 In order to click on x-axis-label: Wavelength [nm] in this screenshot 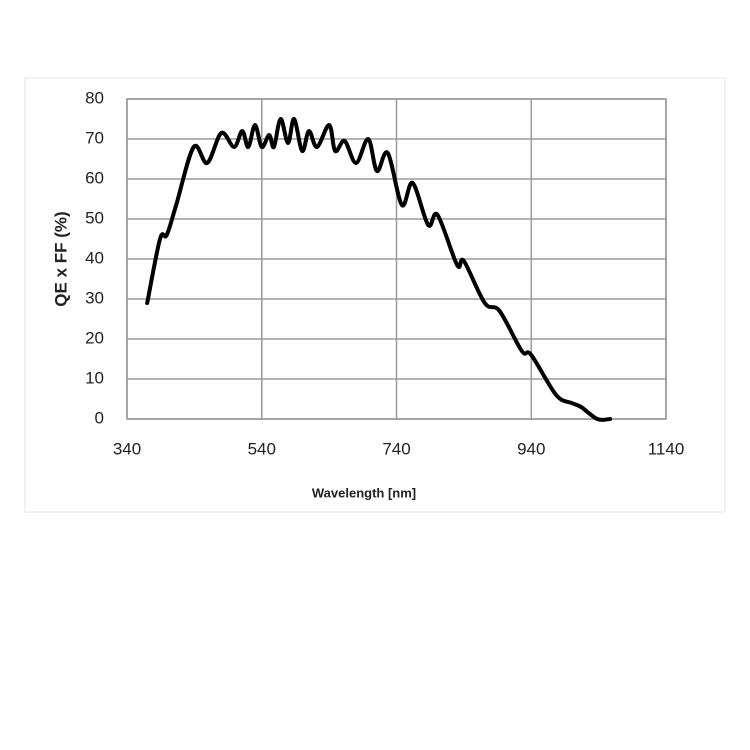, I will do `click(364, 492)`.